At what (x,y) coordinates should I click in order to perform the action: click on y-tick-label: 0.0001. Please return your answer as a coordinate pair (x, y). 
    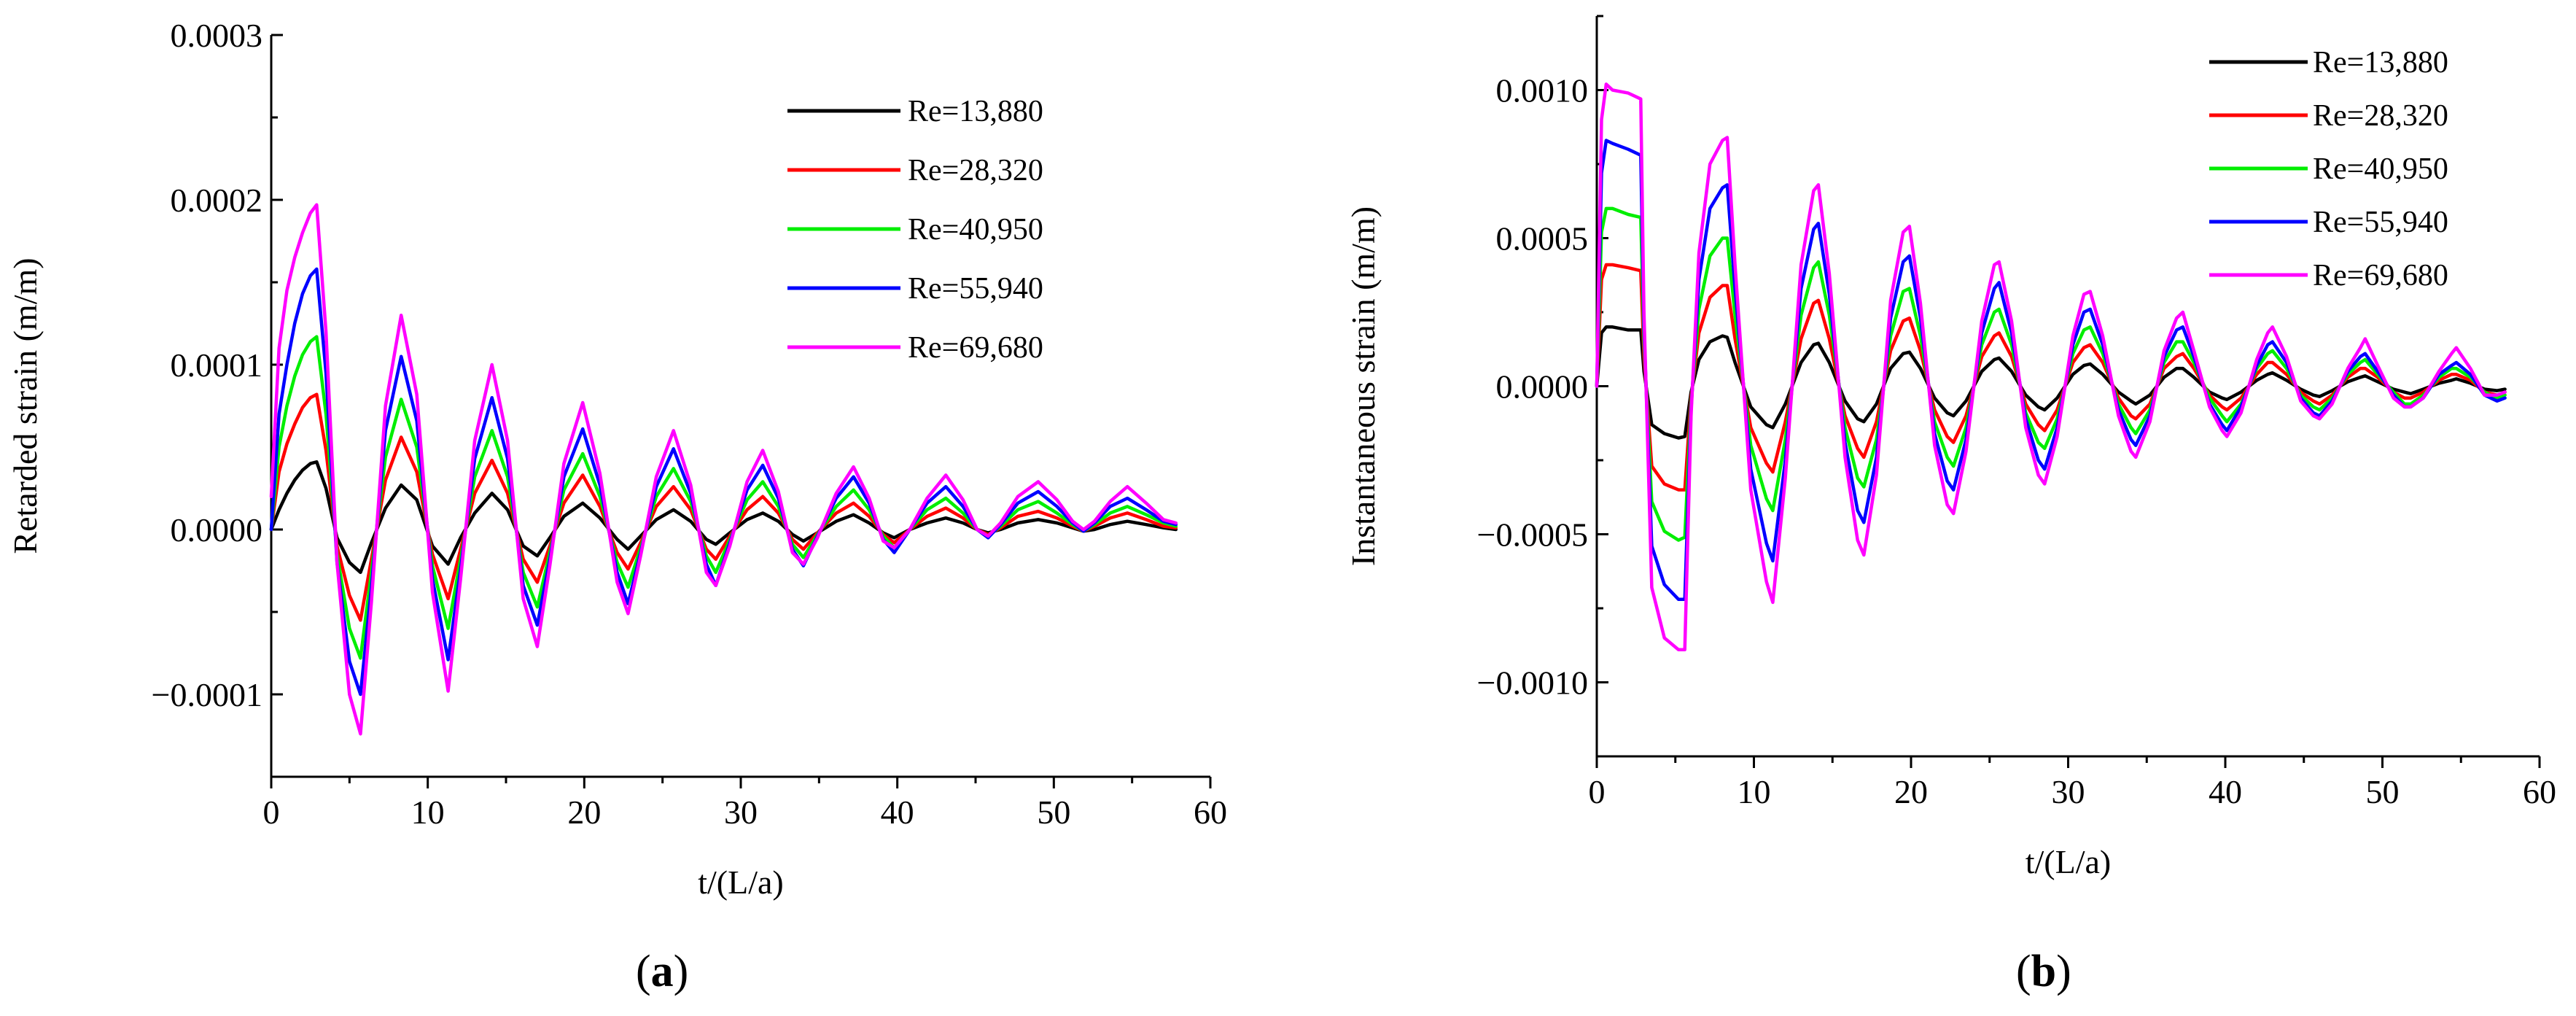
    Looking at the image, I should click on (217, 365).